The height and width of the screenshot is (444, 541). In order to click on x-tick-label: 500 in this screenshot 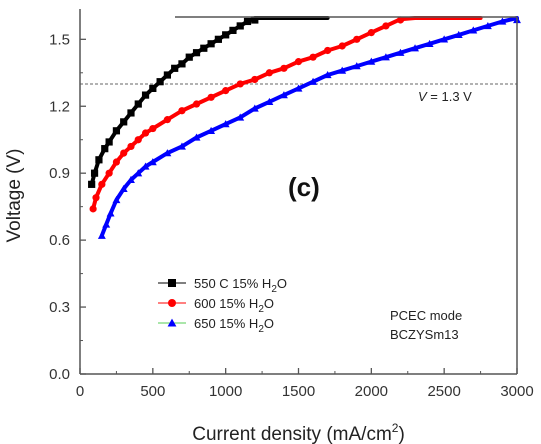, I will do `click(152, 391)`.